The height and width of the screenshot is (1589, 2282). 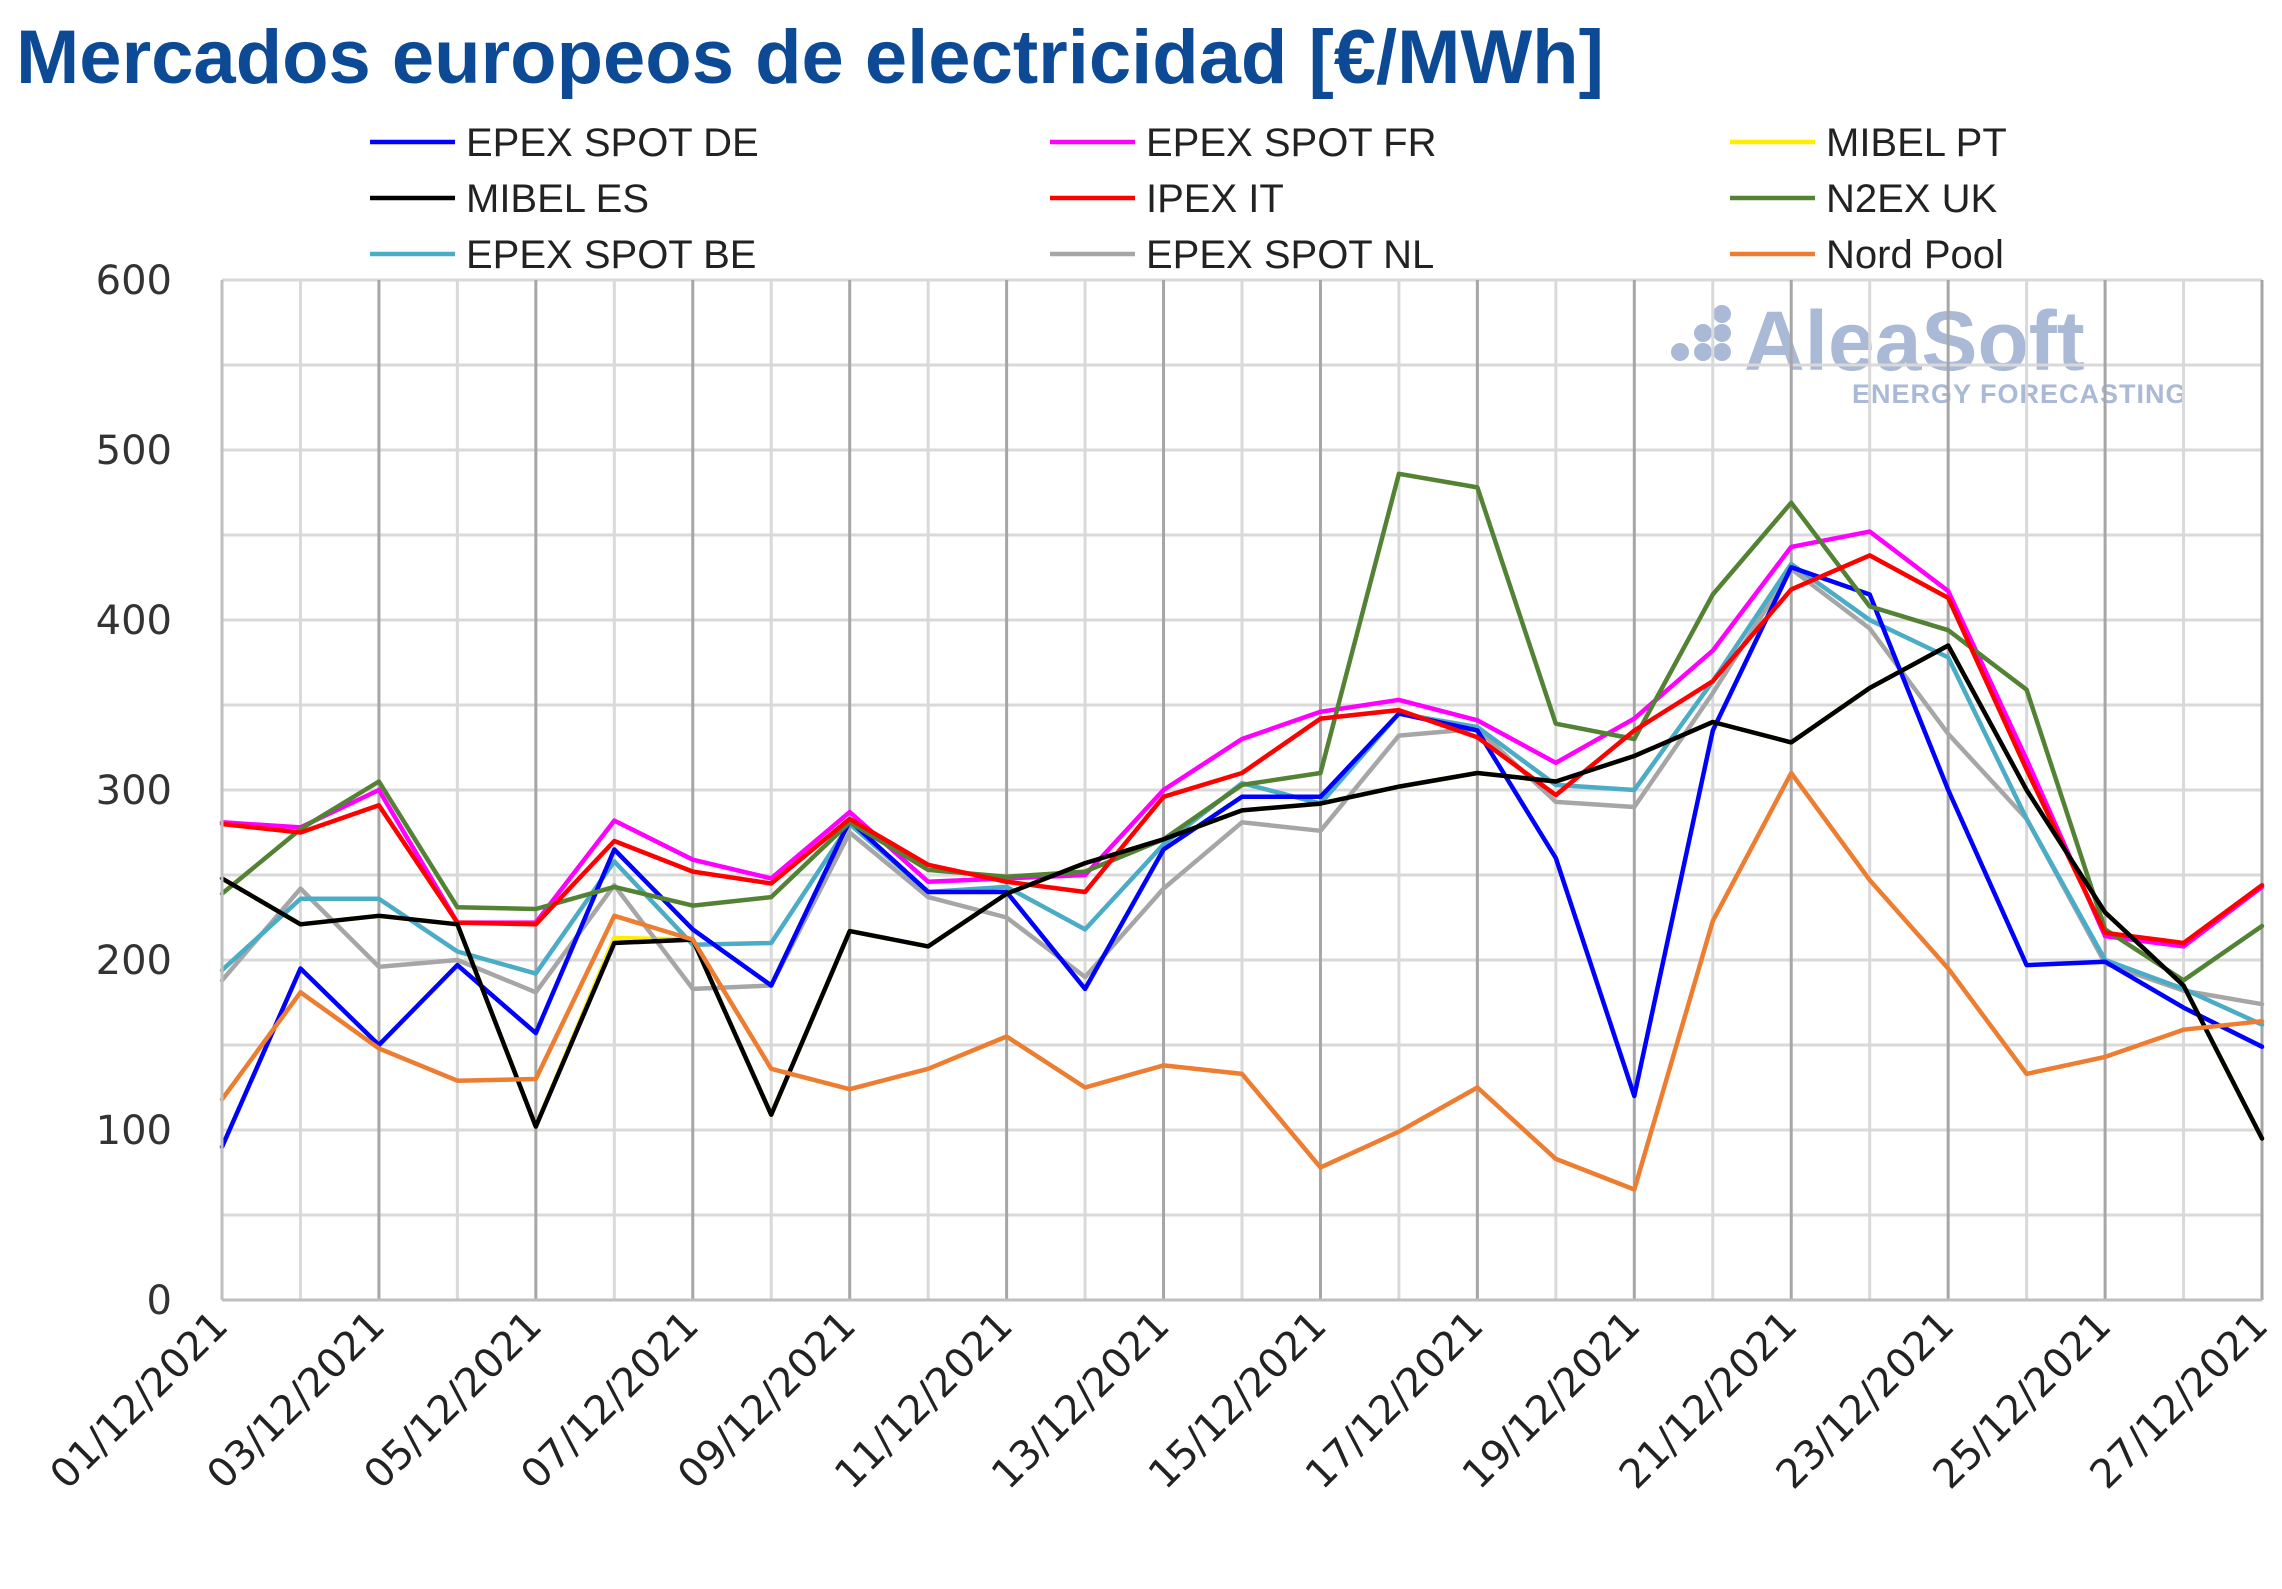 I want to click on legend-label-mibel-pt: MIBEL PT, so click(x=1916, y=143).